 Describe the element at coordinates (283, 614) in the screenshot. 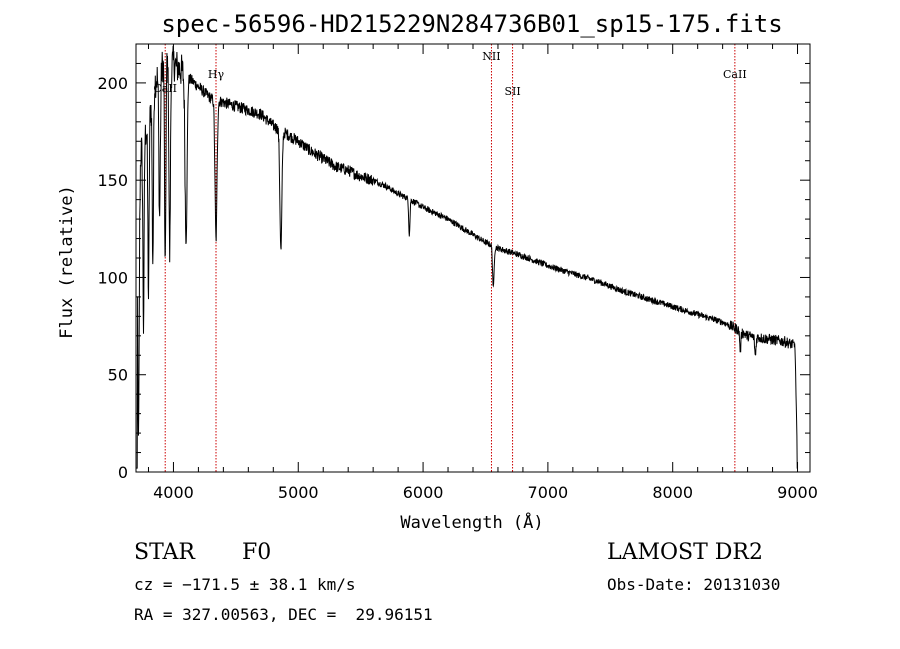

I see `coordinates: RA = 327.00563, DEC = 29.96151` at that location.